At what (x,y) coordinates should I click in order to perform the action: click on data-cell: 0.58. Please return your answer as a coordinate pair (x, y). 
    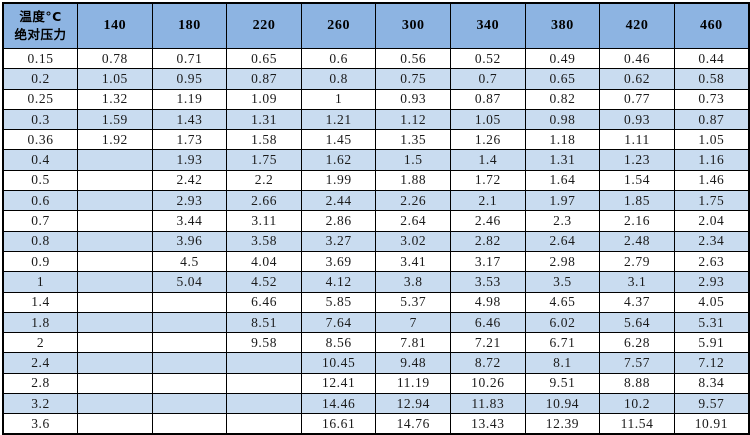
    Looking at the image, I should click on (711, 79).